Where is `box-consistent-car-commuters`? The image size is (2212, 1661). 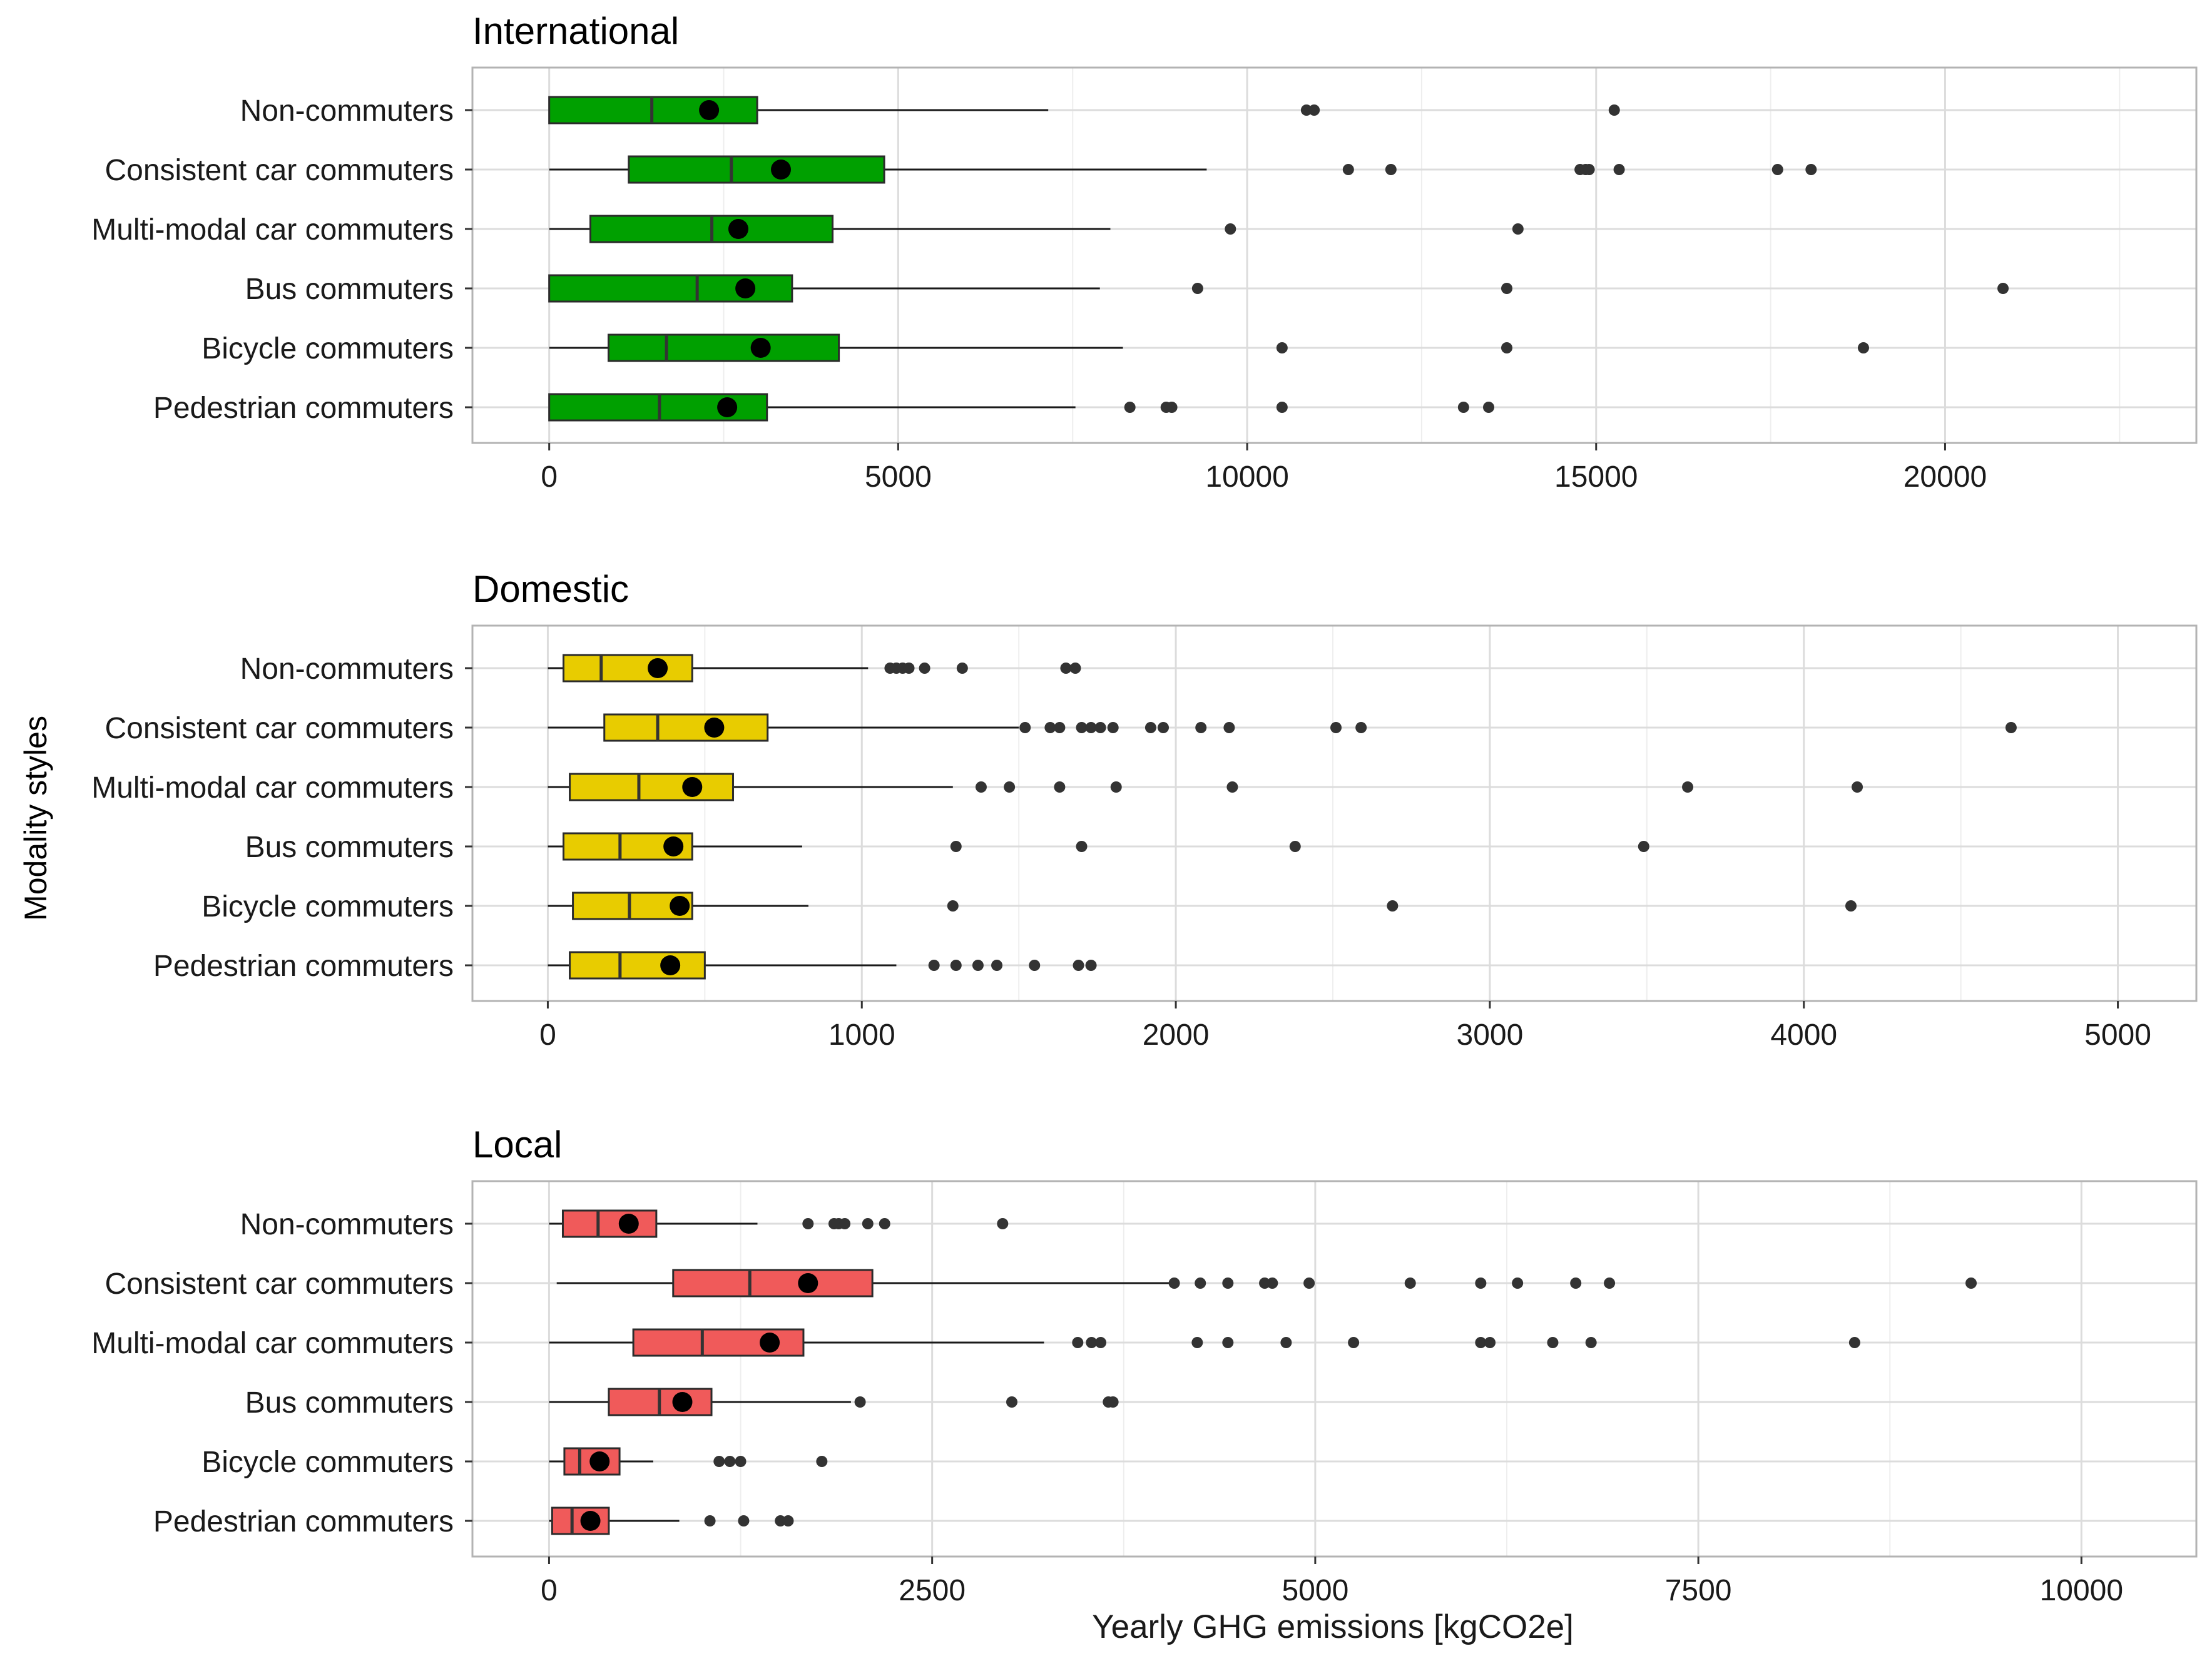
box-consistent-car-commuters is located at coordinates (1282, 727).